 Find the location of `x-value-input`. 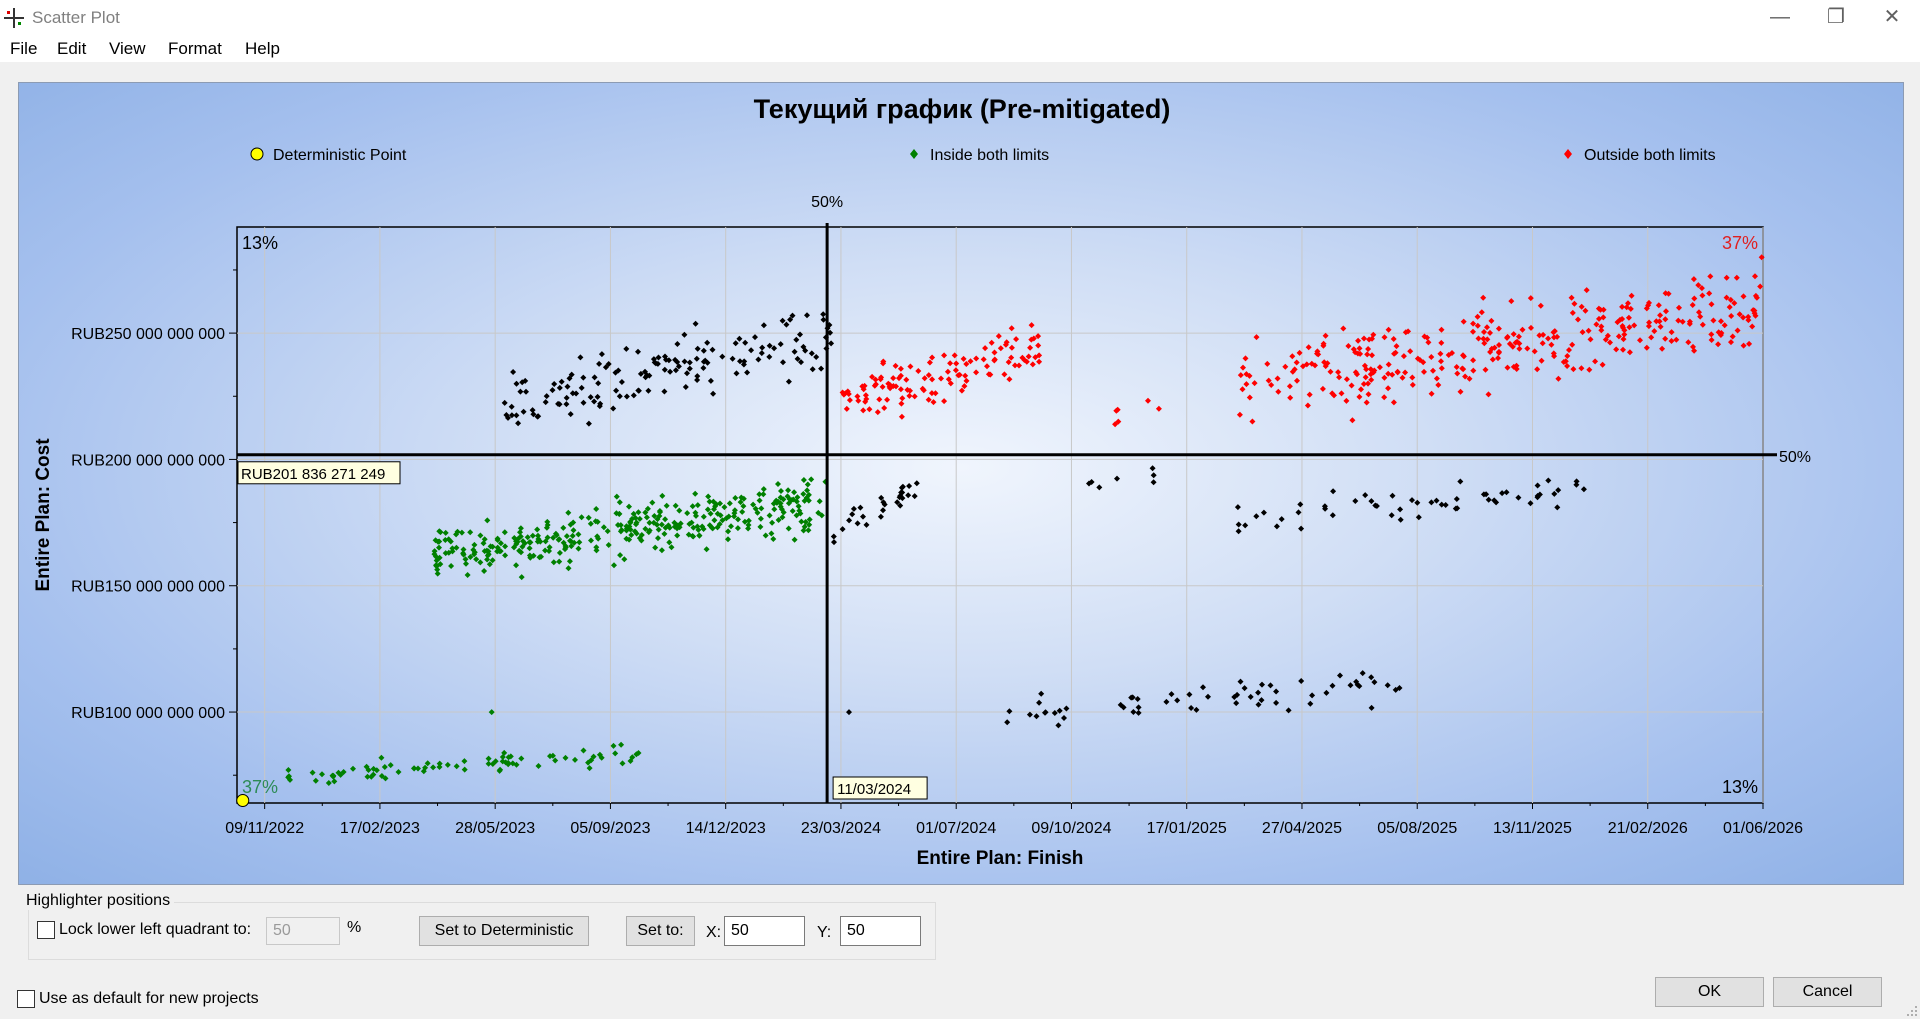

x-value-input is located at coordinates (764, 931).